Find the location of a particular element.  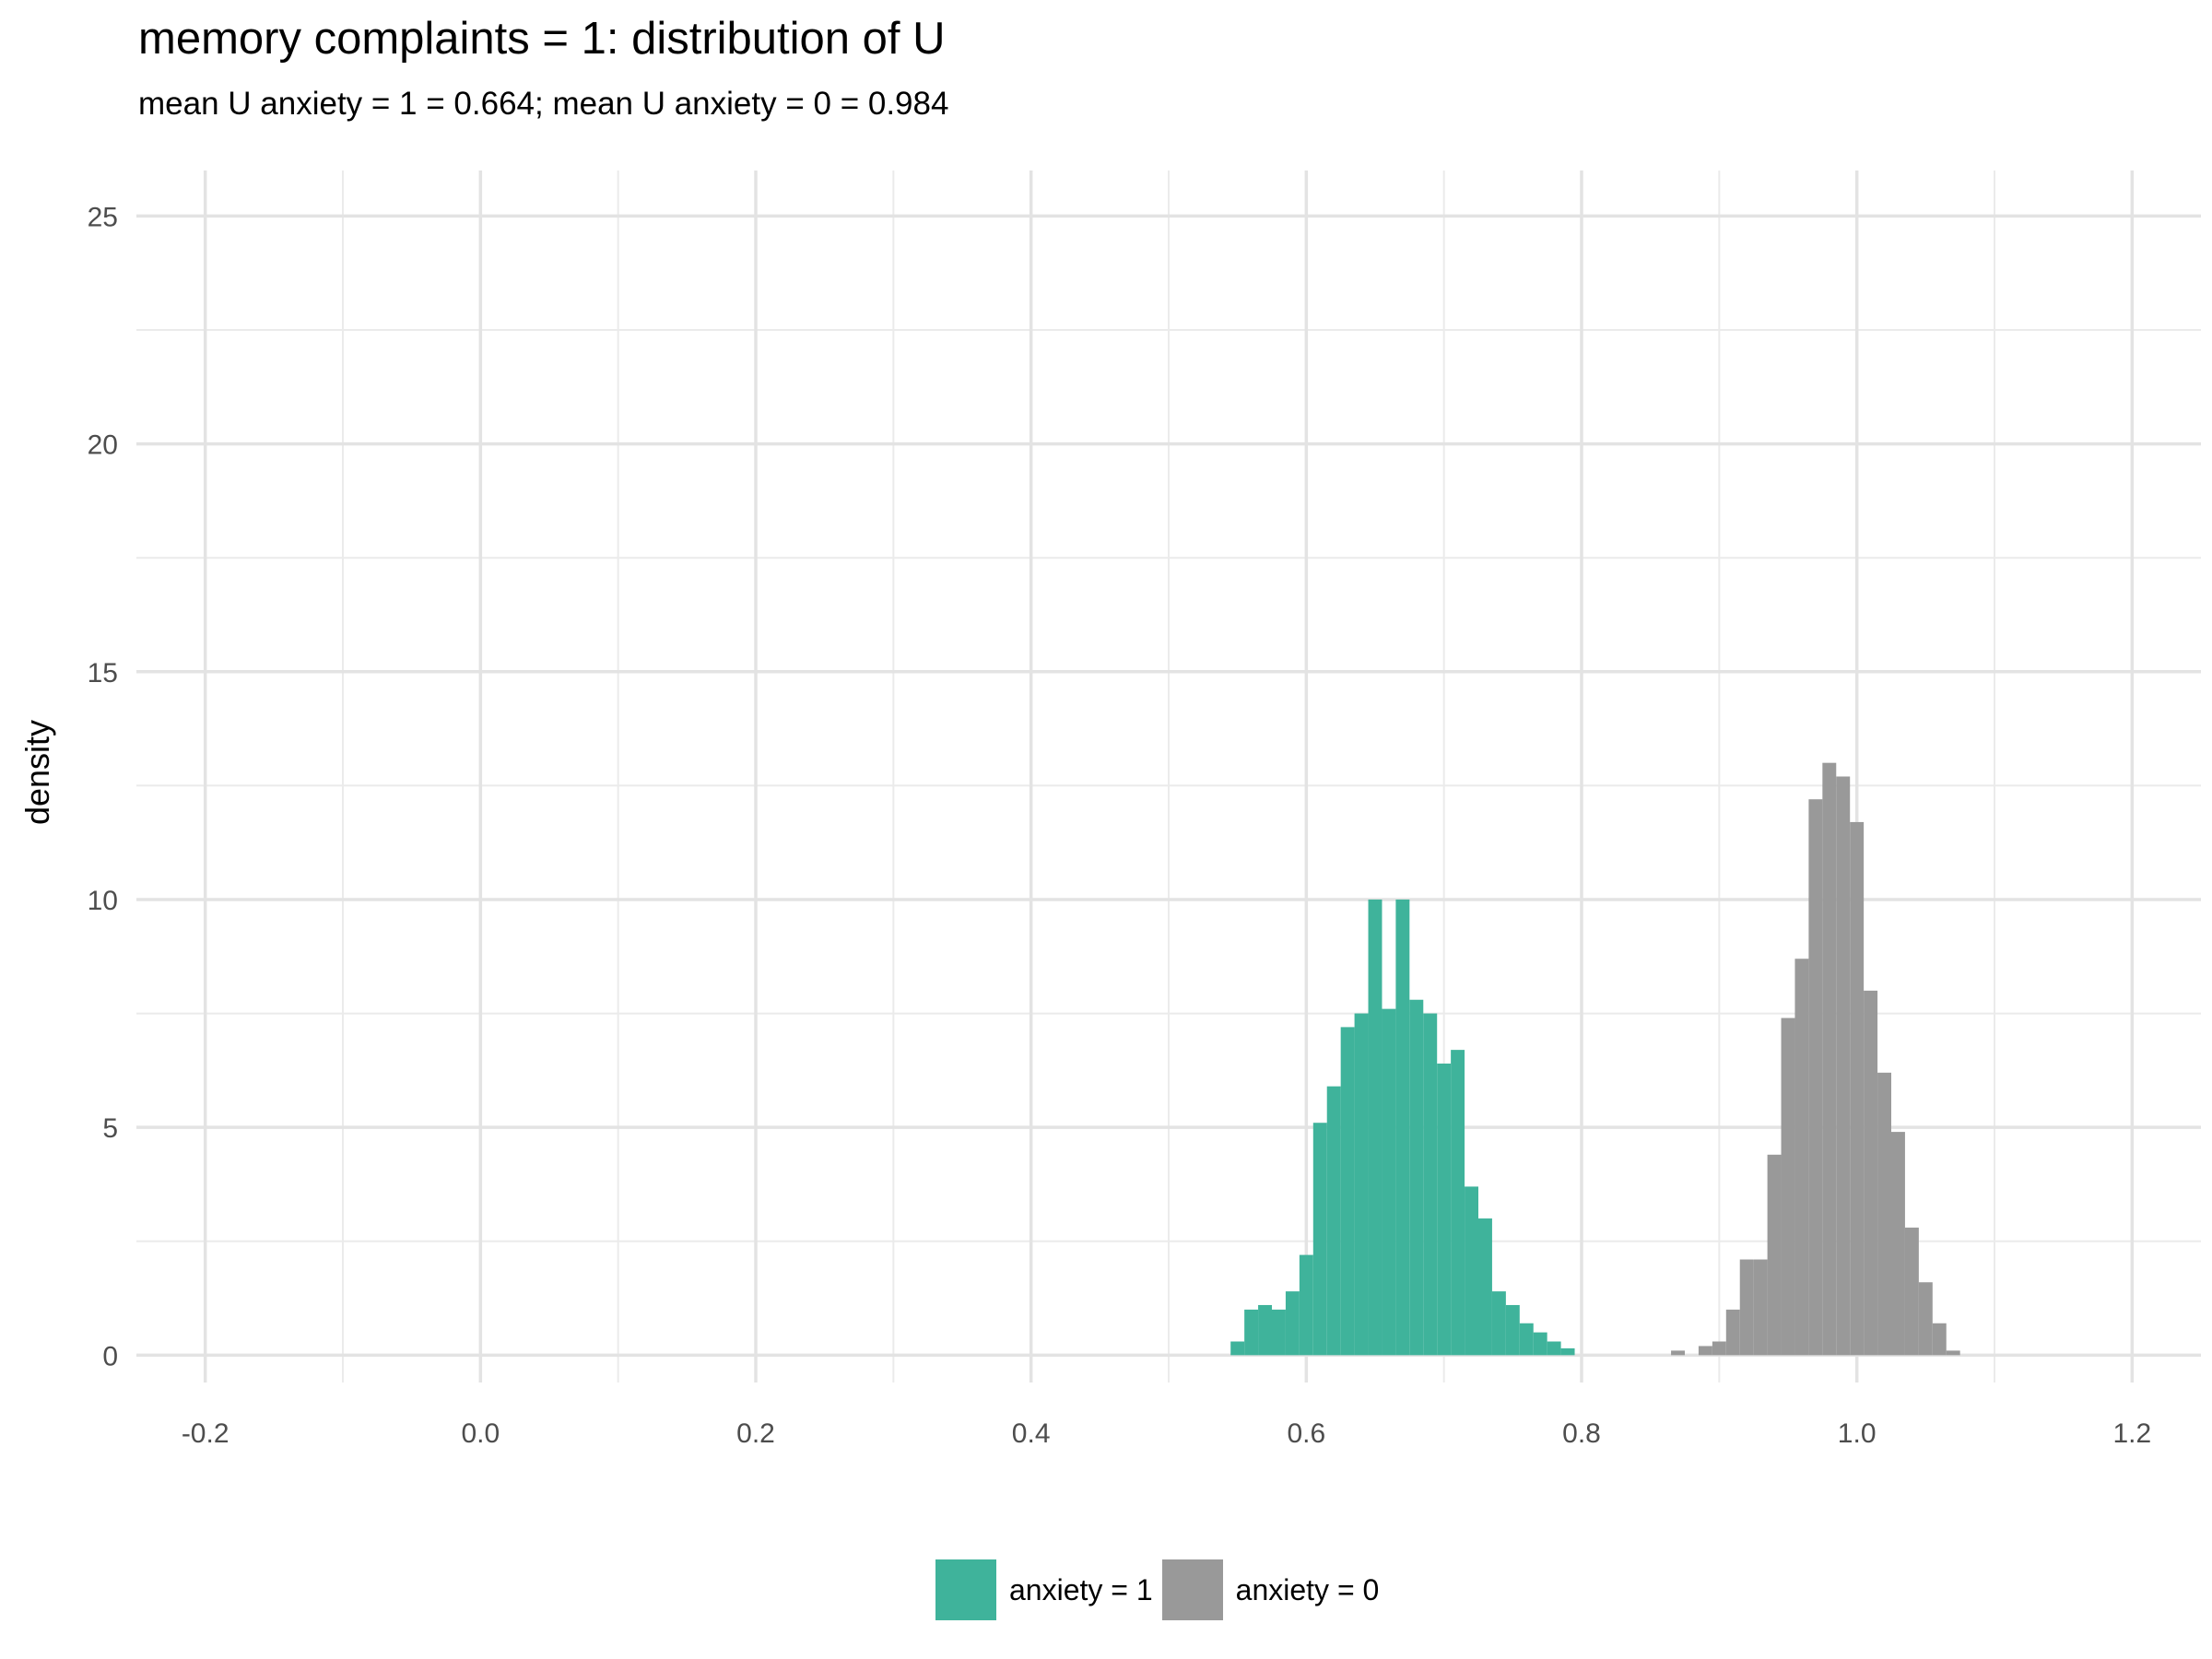

chart-title: memory complaints = 1: distribution of U is located at coordinates (542, 39).